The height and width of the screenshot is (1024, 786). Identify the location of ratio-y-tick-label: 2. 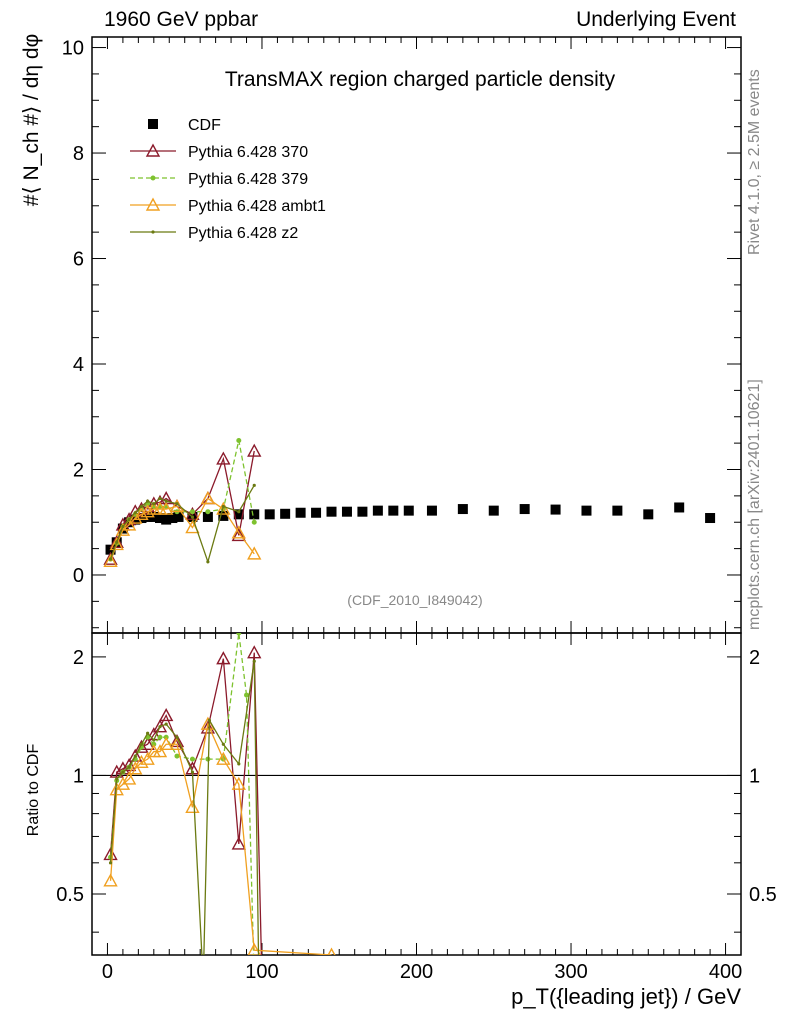
(78, 658).